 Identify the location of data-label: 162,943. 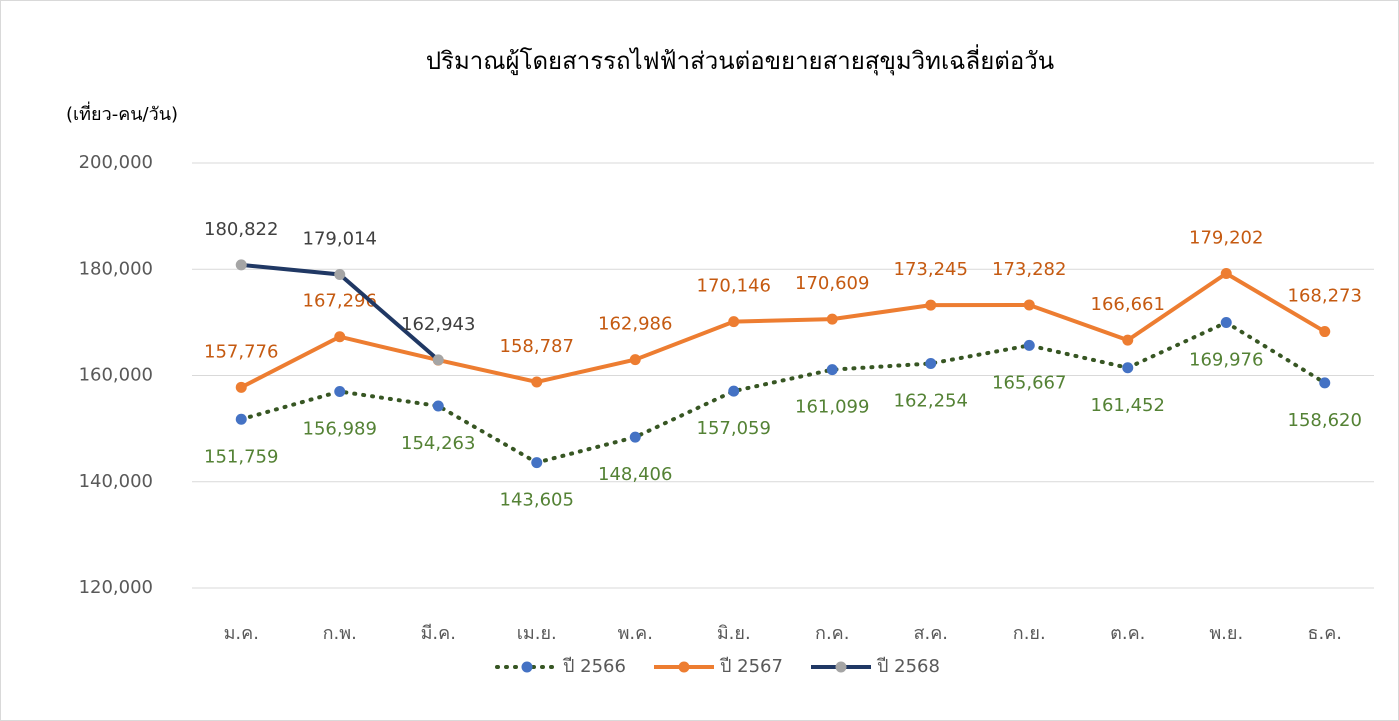
(438, 324).